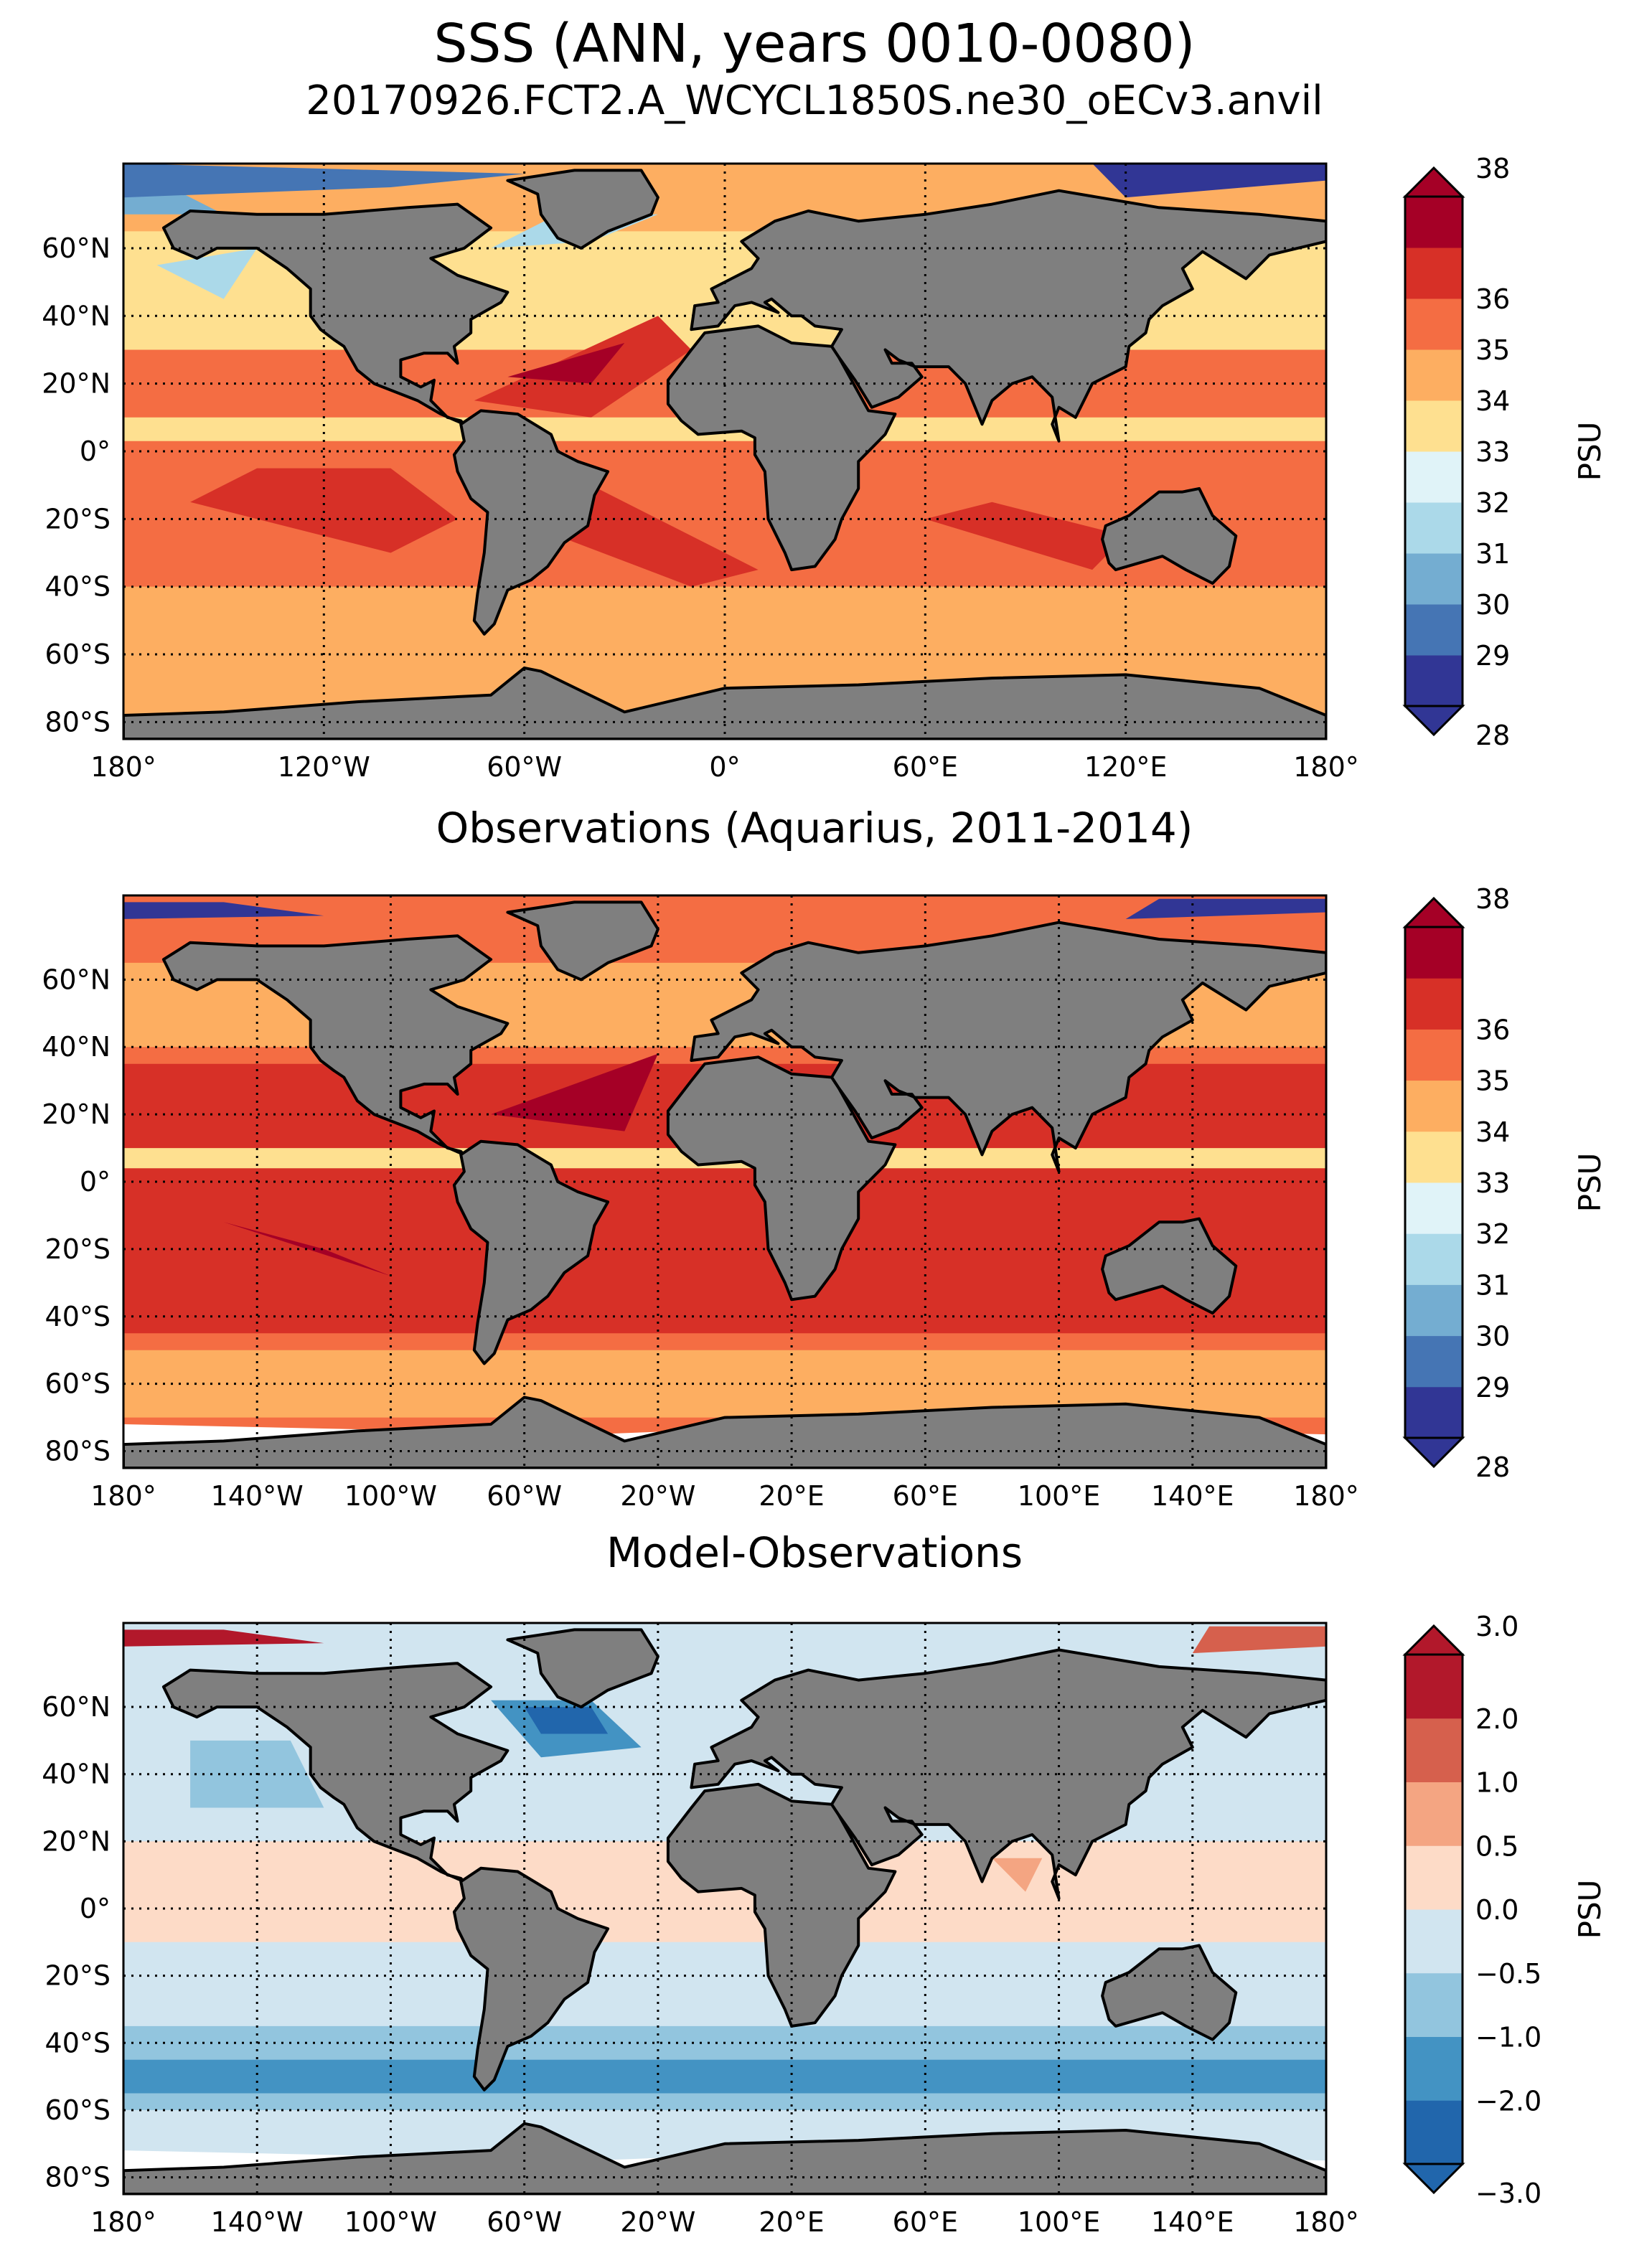 The width and height of the screenshot is (1629, 2268). What do you see at coordinates (1433, 721) in the screenshot?
I see `colorbar-extend-min` at bounding box center [1433, 721].